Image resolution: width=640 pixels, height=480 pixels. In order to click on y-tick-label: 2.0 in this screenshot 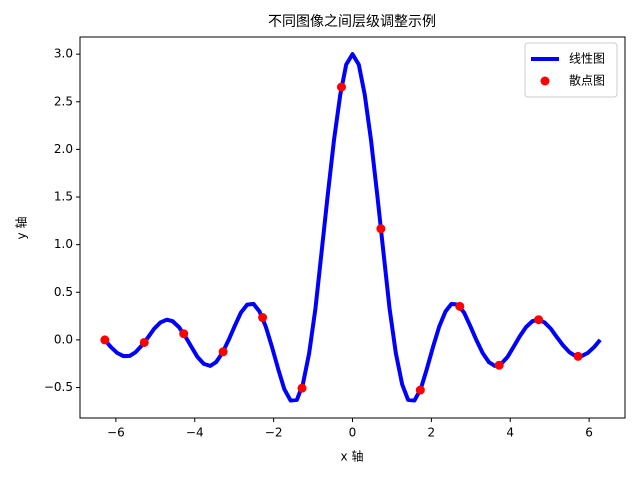, I will do `click(63, 149)`.